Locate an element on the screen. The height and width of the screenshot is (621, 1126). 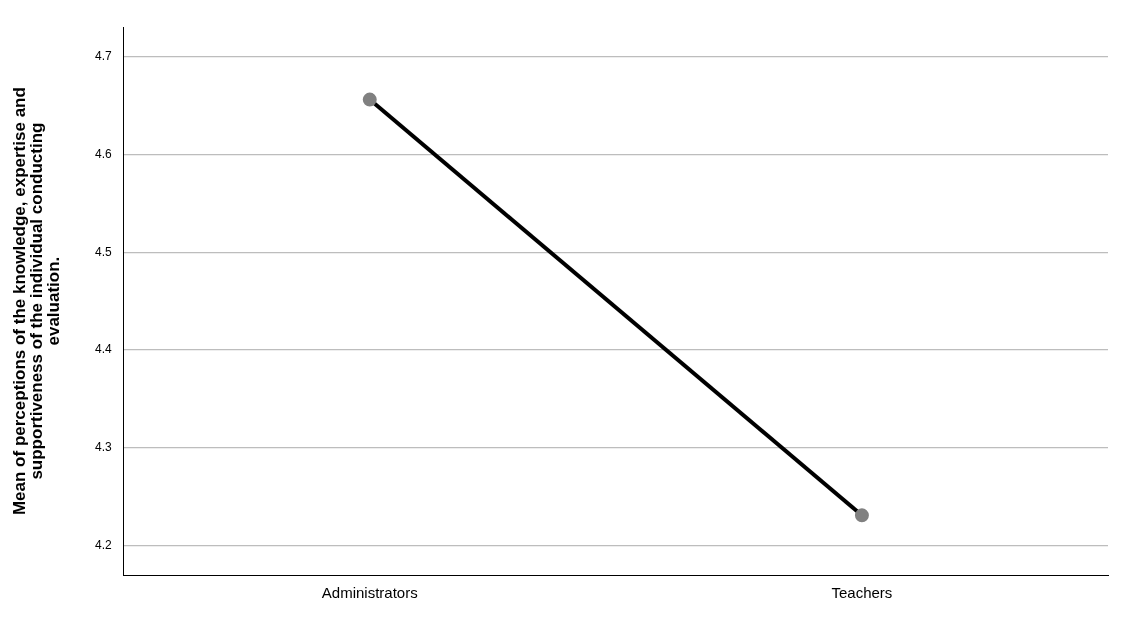
x-tick-label: Teachers is located at coordinates (862, 593).